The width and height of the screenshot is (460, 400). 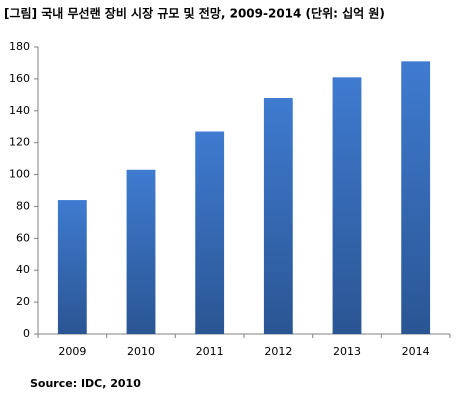 I want to click on source-note: Source: IDC, 2010, so click(x=85, y=383).